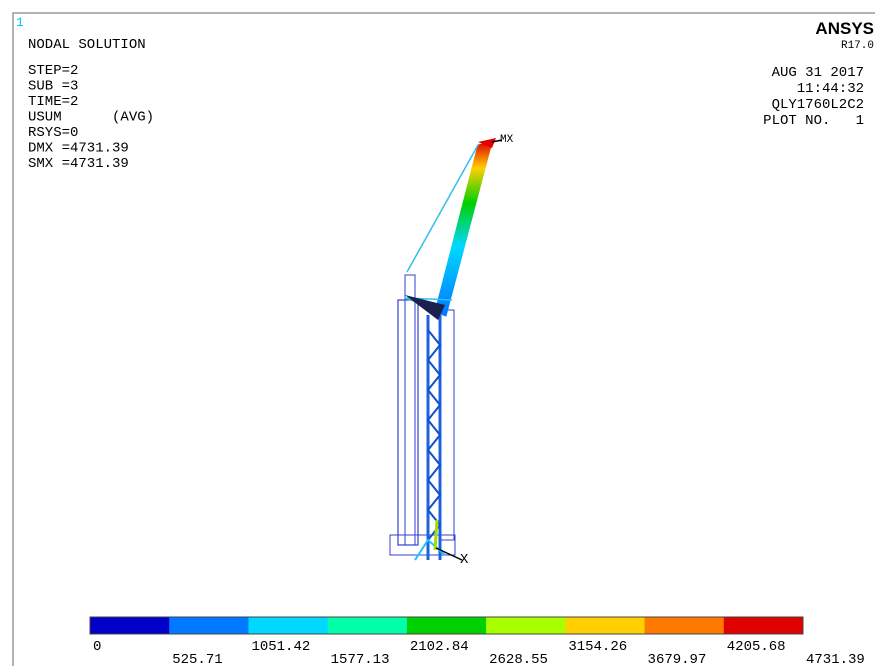 Image resolution: width=875 pixels, height=666 pixels. I want to click on legend-label: 1577.13, so click(360, 659).